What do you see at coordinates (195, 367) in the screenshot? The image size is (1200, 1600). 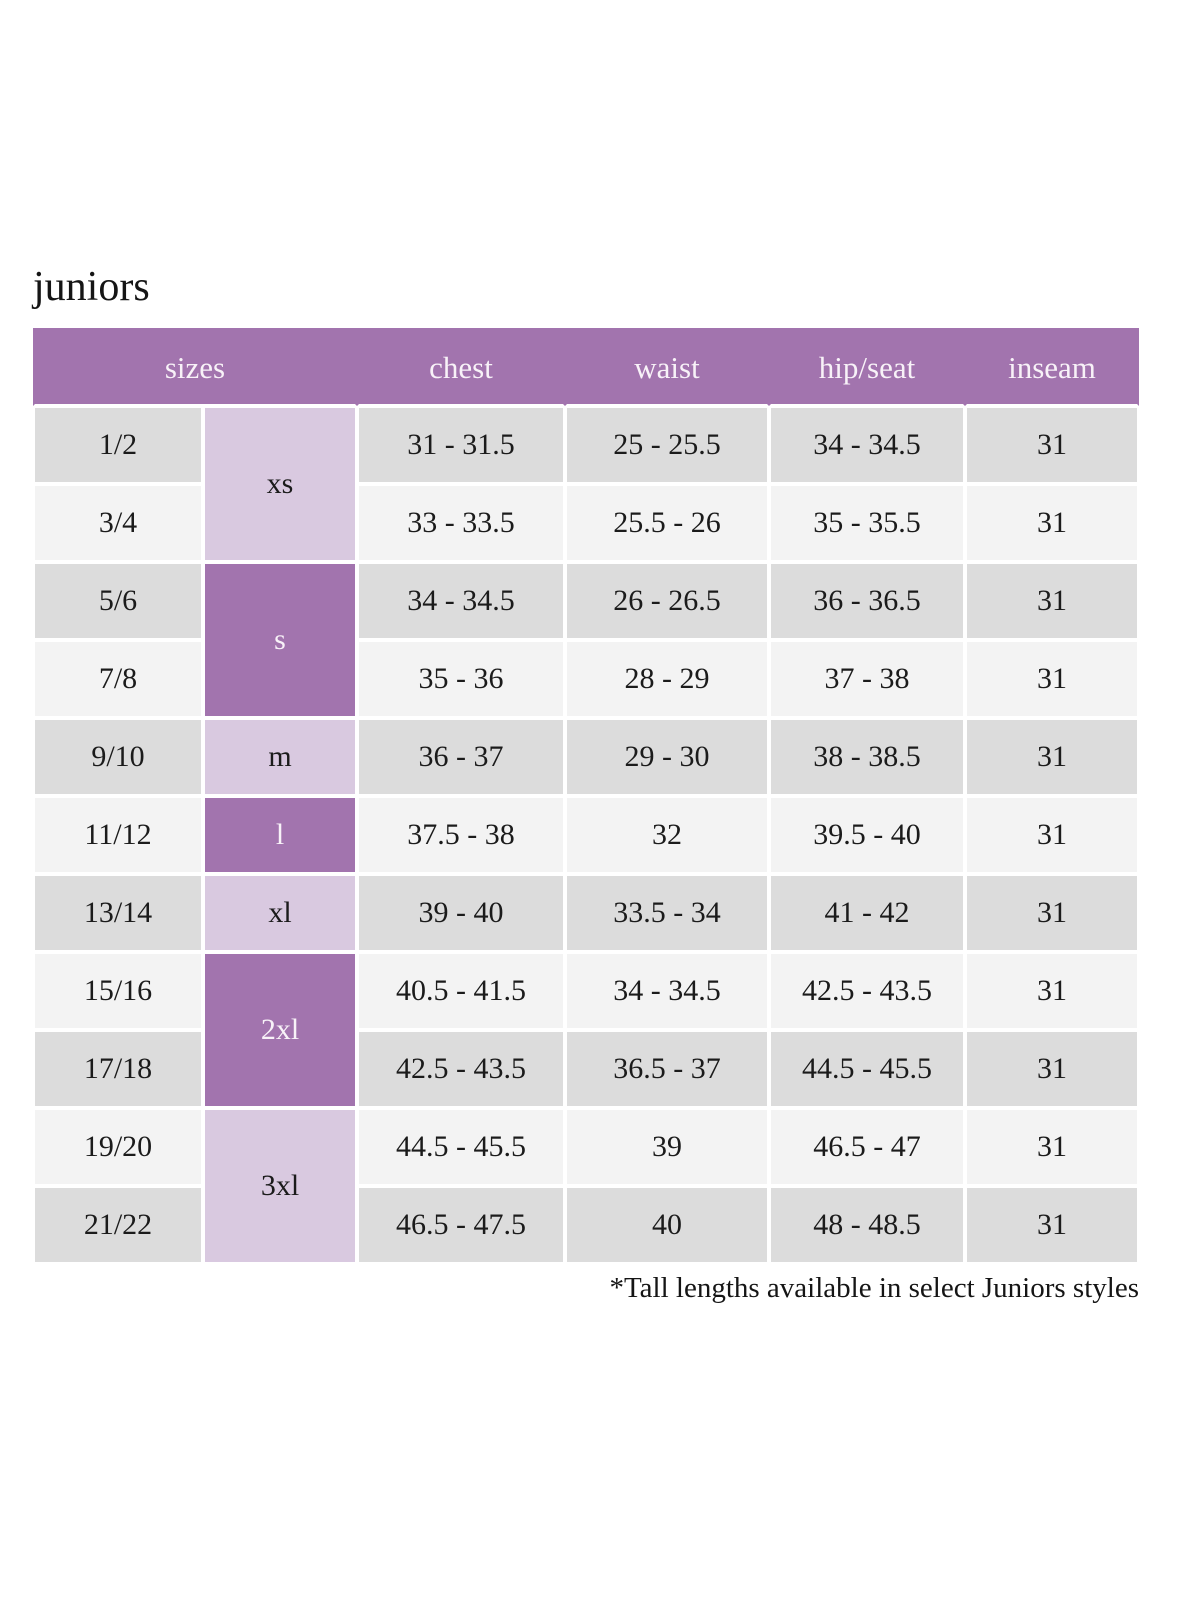 I see `column-header-sizes: sizes` at bounding box center [195, 367].